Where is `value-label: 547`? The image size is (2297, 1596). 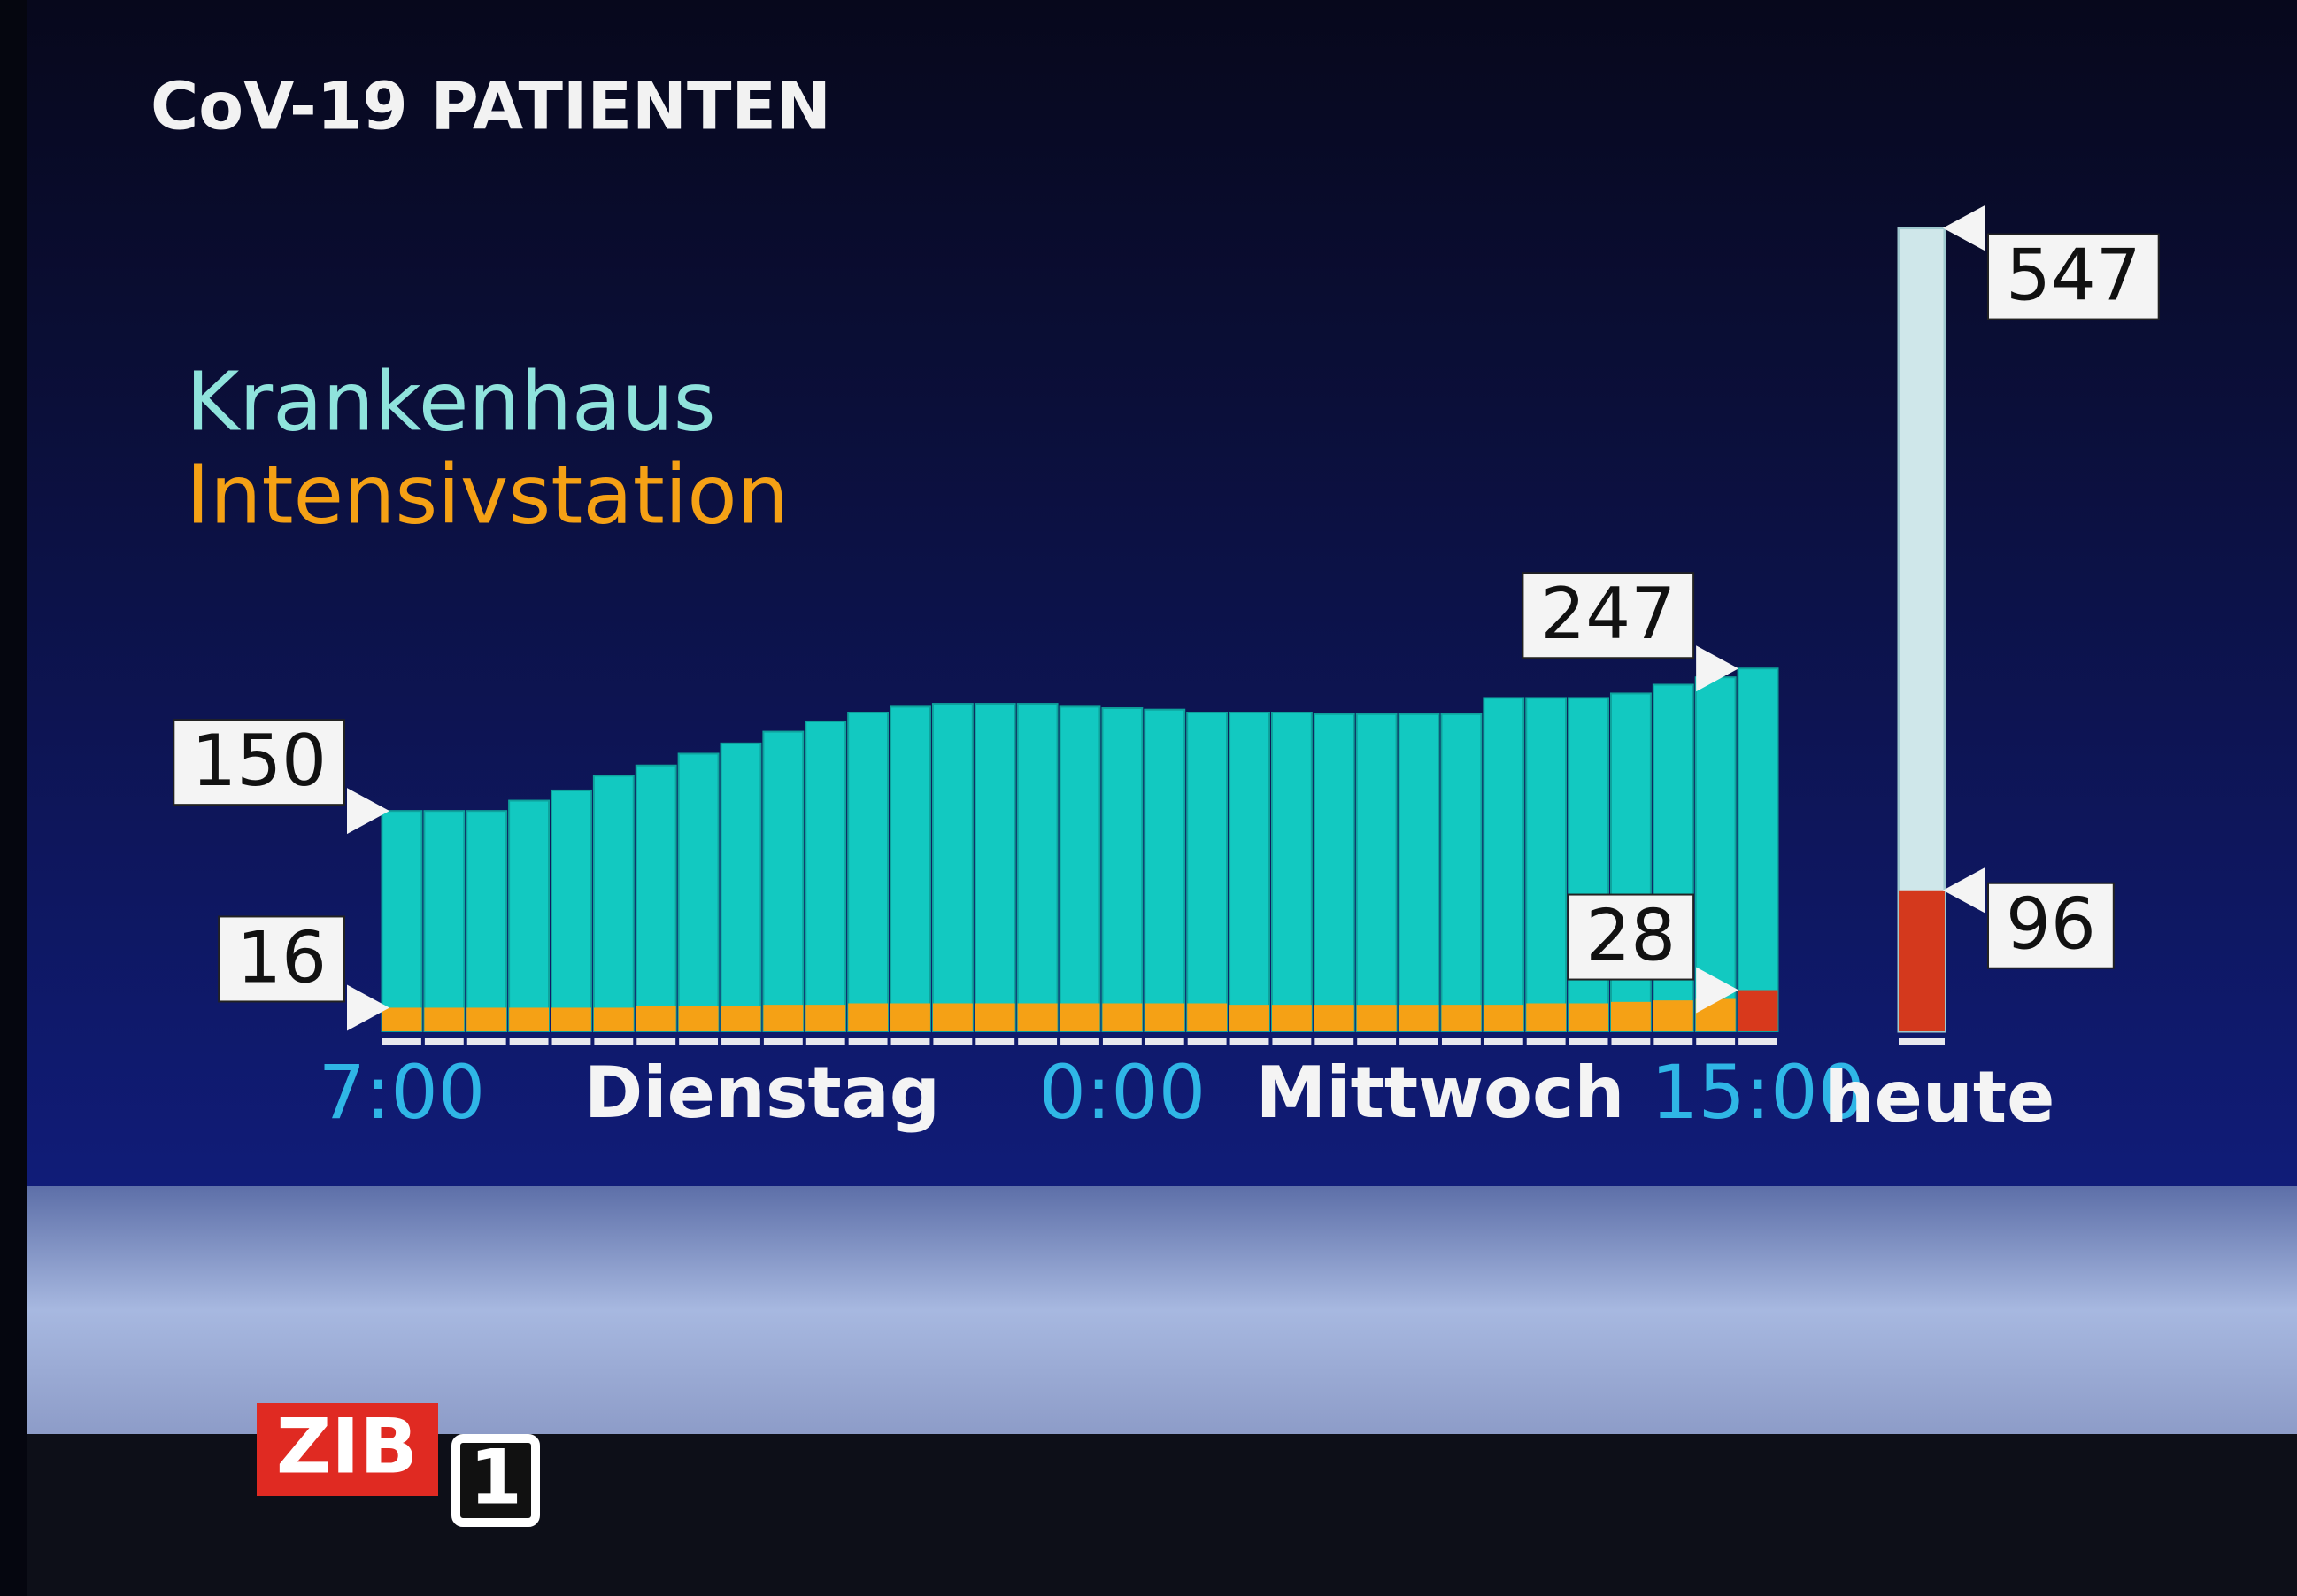
value-label: 547 is located at coordinates (2051, 262).